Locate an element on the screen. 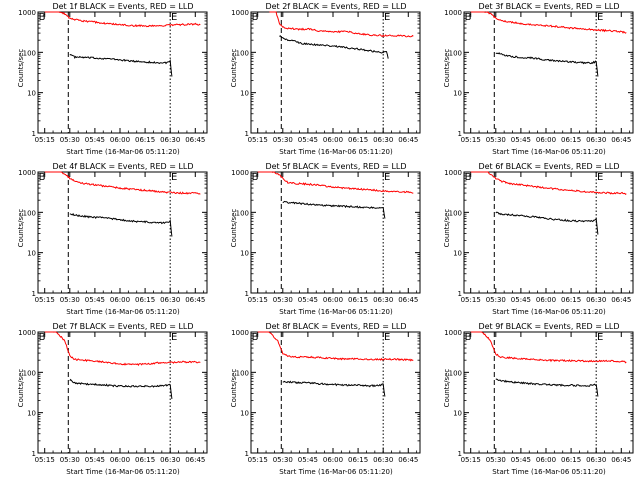  chart-title: Det 7f BLACK = Events, RED = LLD is located at coordinates (123, 326).